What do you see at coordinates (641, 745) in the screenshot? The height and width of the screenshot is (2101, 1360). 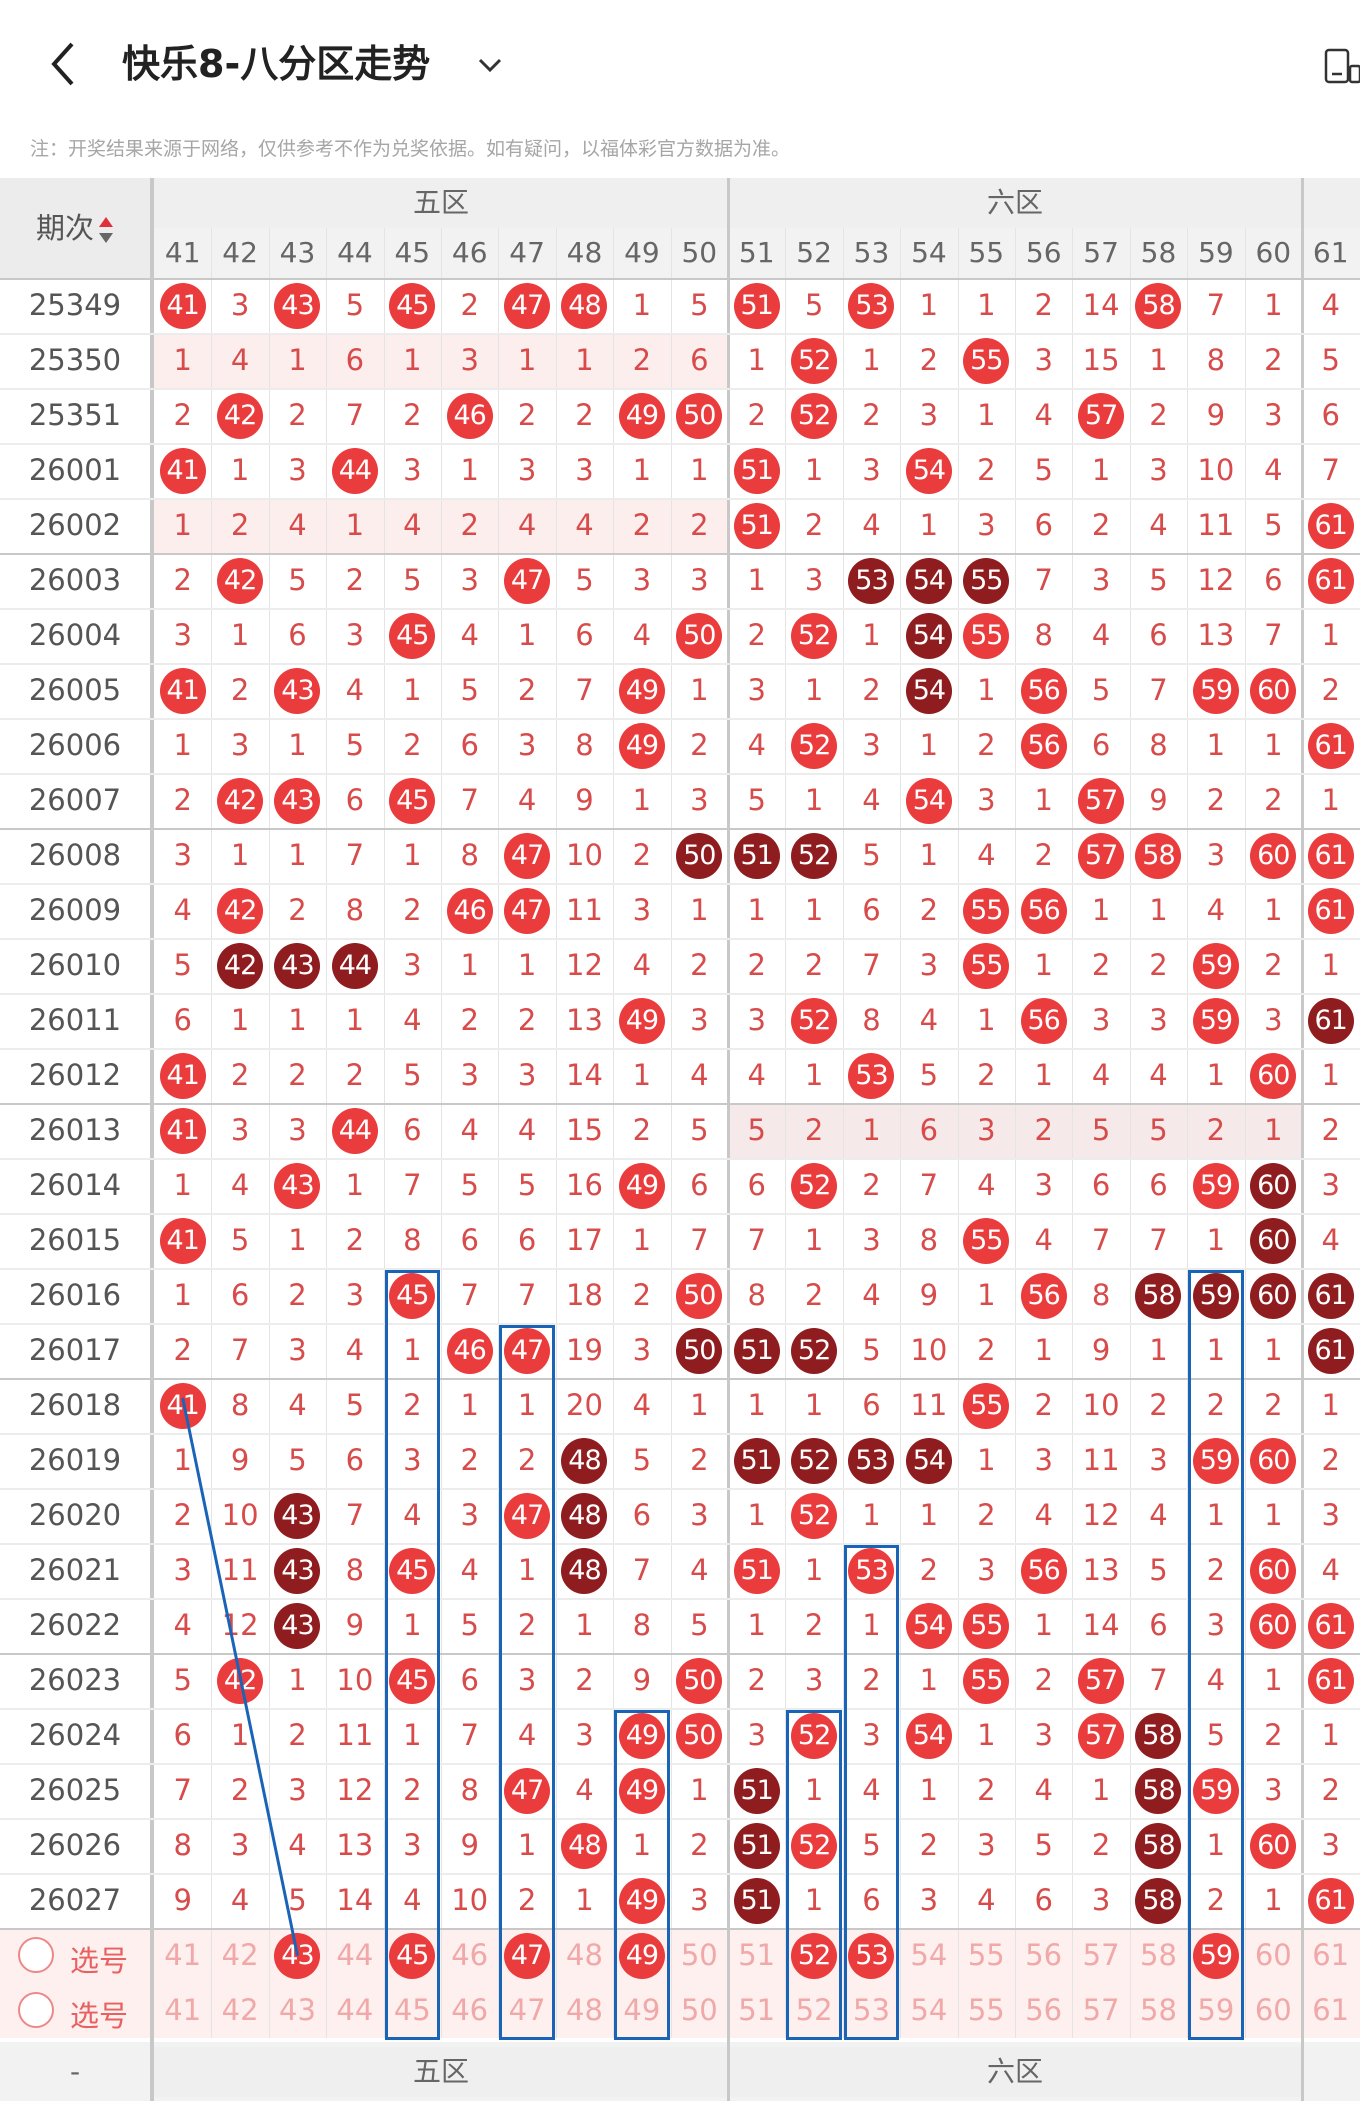 I see `cell-49: 49` at bounding box center [641, 745].